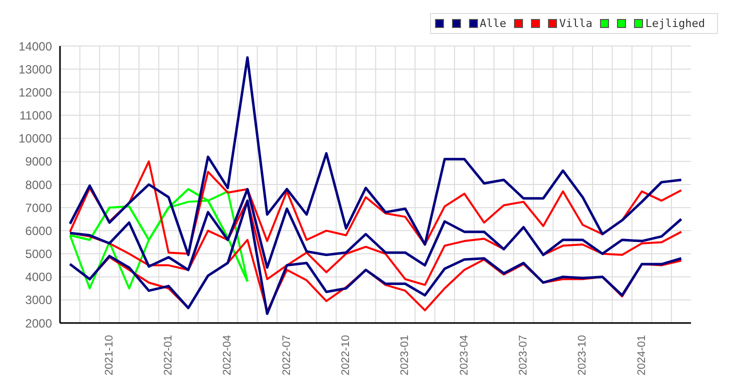  I want to click on y-tick-label: 12000, so click(35, 92).